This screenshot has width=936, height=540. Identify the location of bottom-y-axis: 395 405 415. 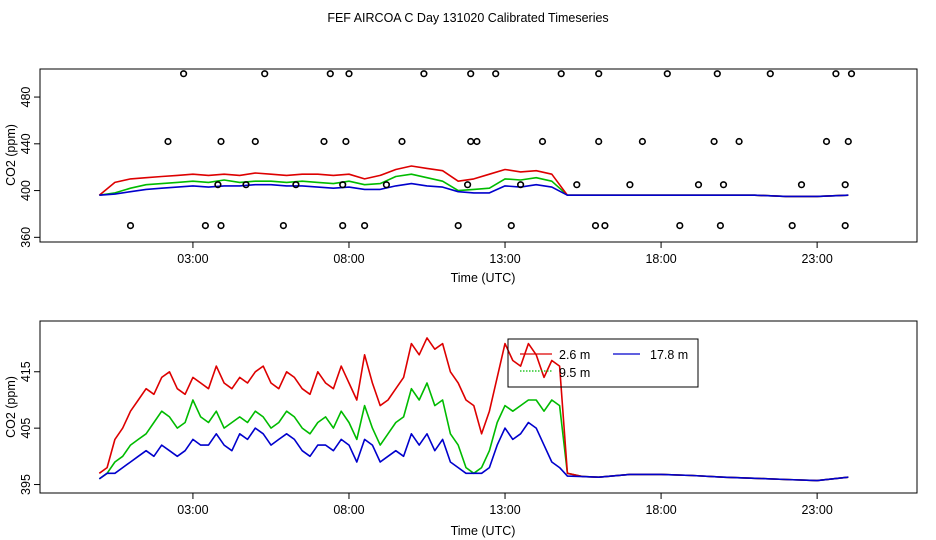
(30, 428).